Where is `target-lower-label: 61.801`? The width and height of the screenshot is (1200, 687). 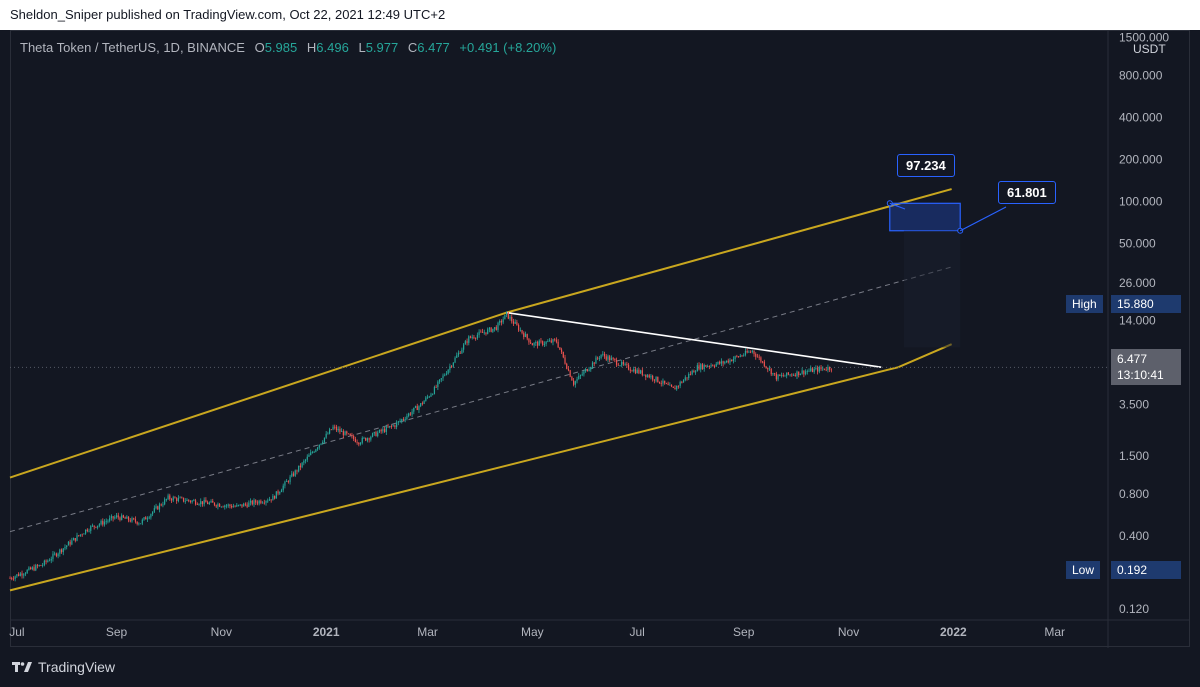 target-lower-label: 61.801 is located at coordinates (1027, 192).